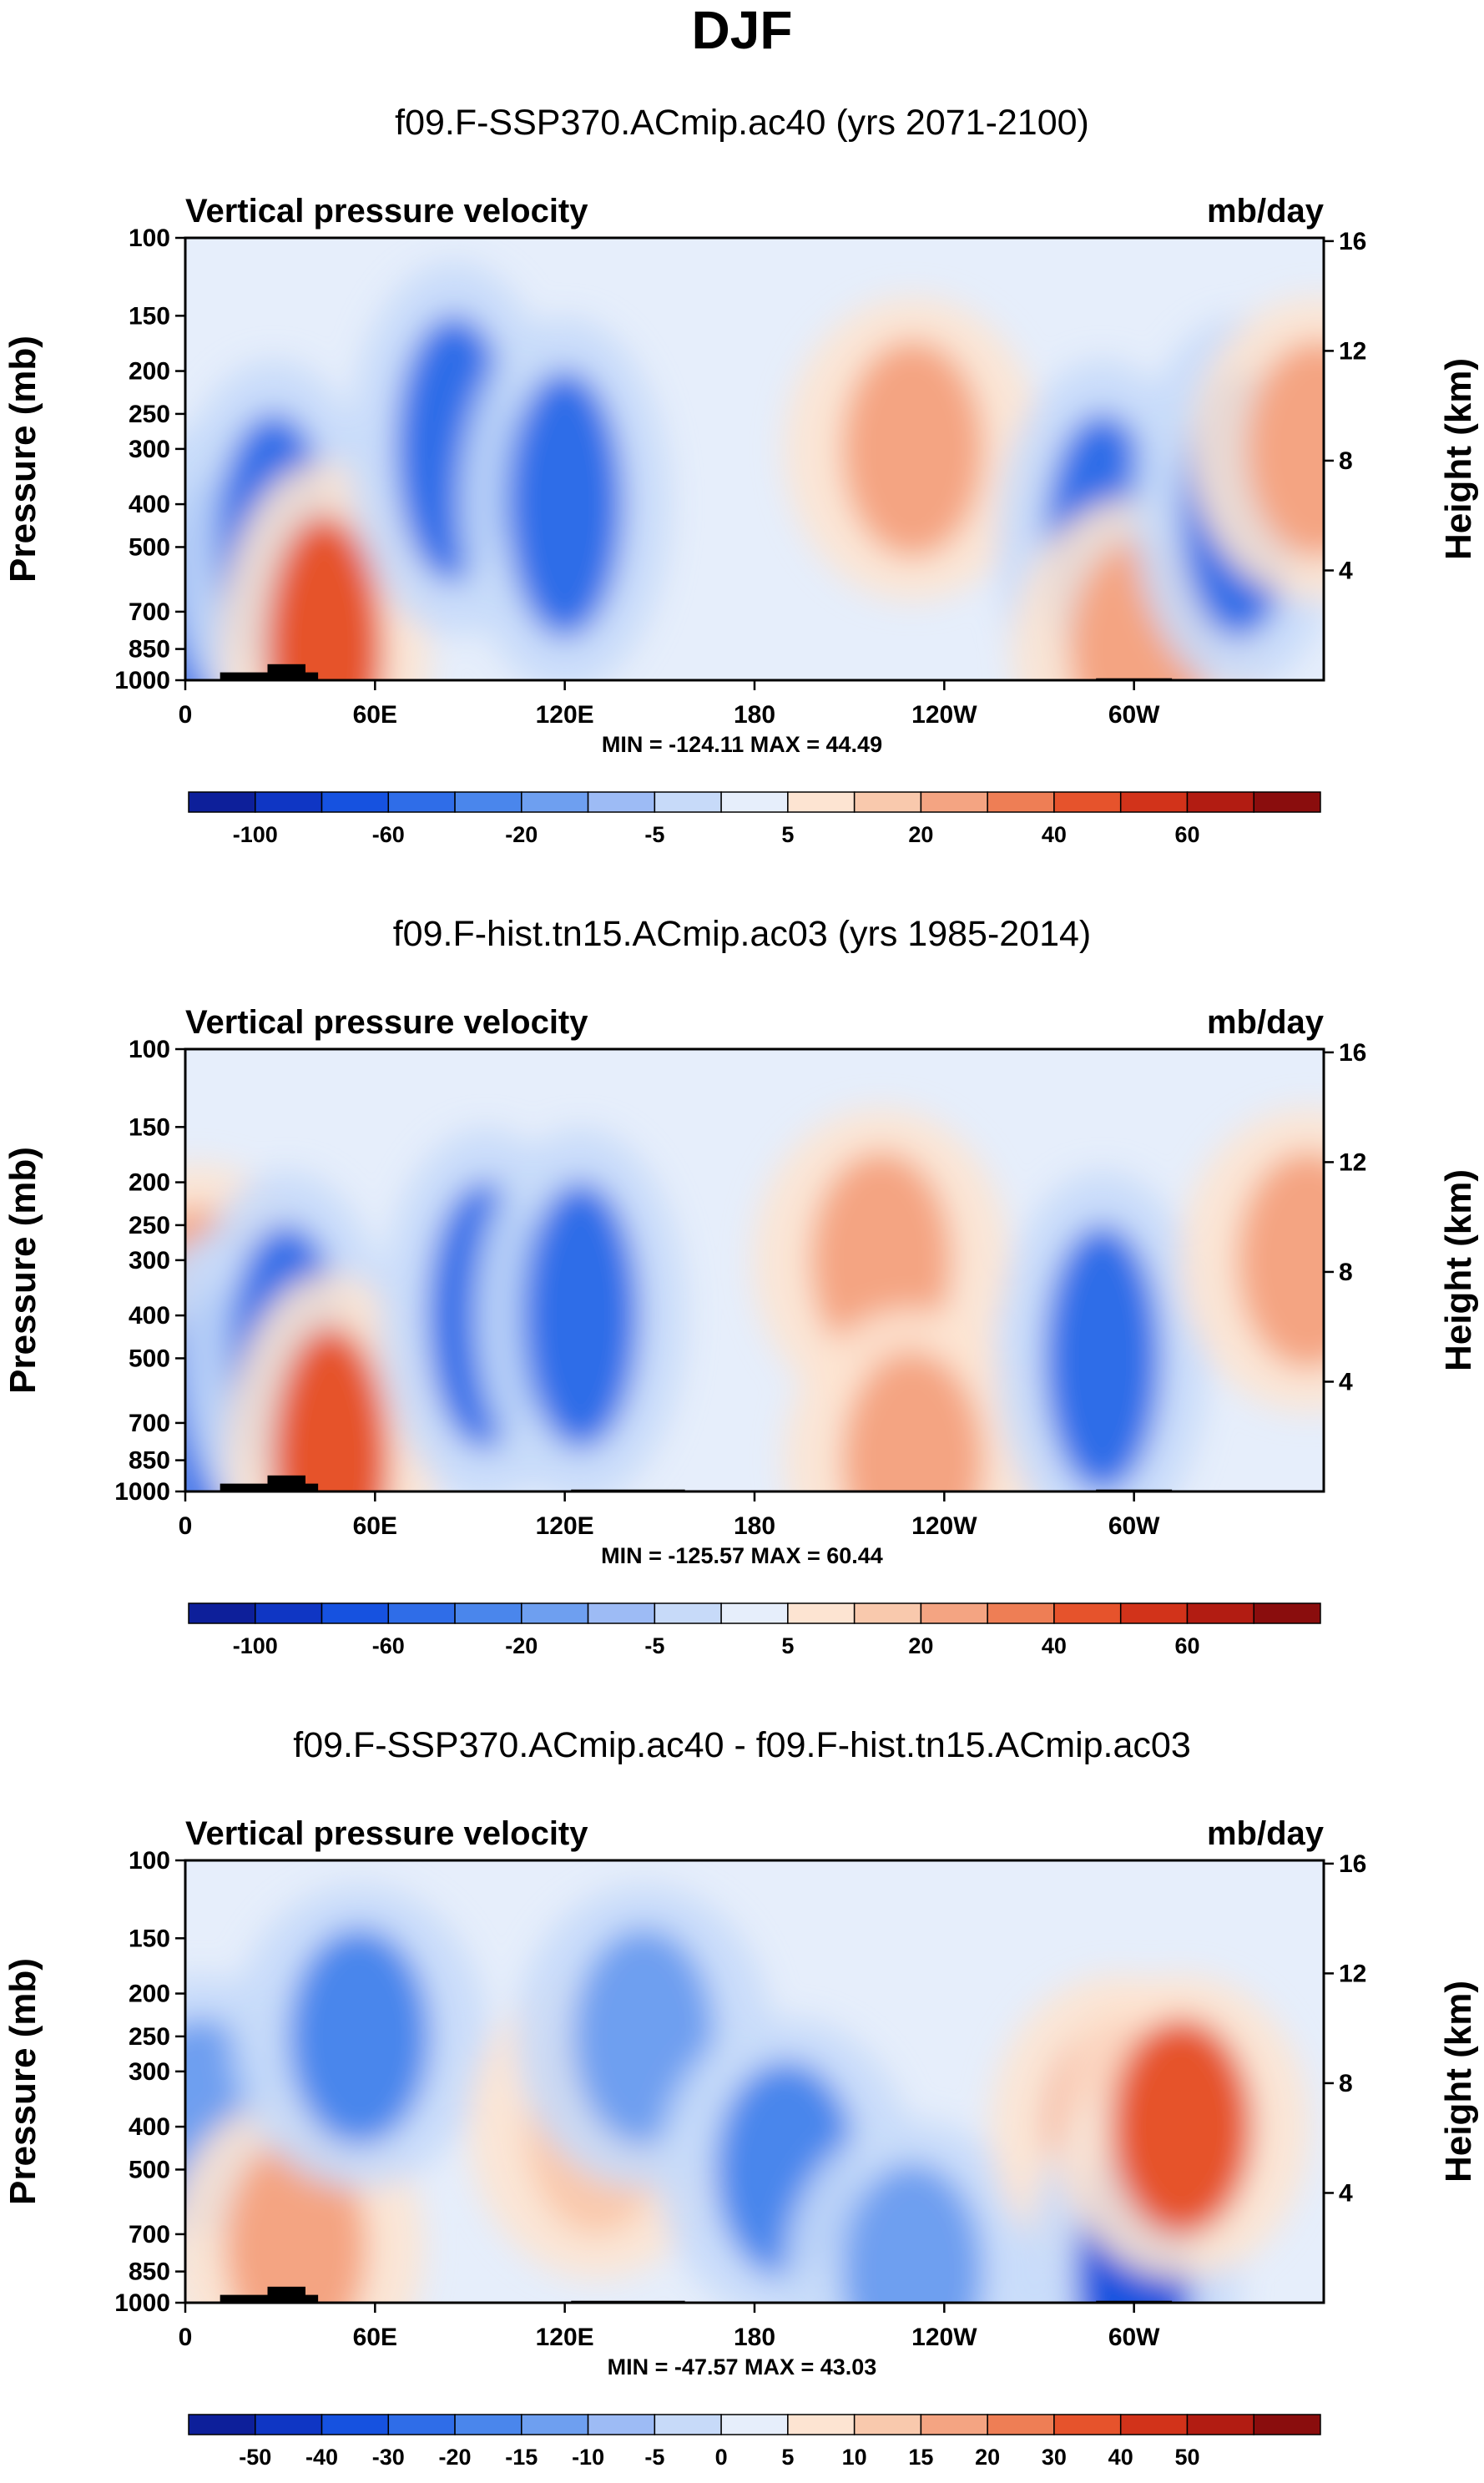 The width and height of the screenshot is (1484, 2483). Describe the element at coordinates (386, 212) in the screenshot. I see `variable-label: Vertical pressure velocity` at that location.